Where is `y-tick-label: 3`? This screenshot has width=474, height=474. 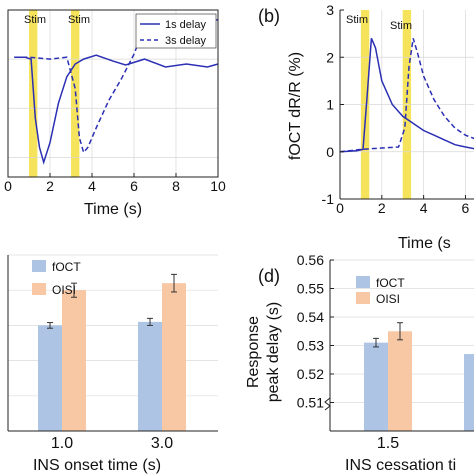 y-tick-label: 3 is located at coordinates (330, 10).